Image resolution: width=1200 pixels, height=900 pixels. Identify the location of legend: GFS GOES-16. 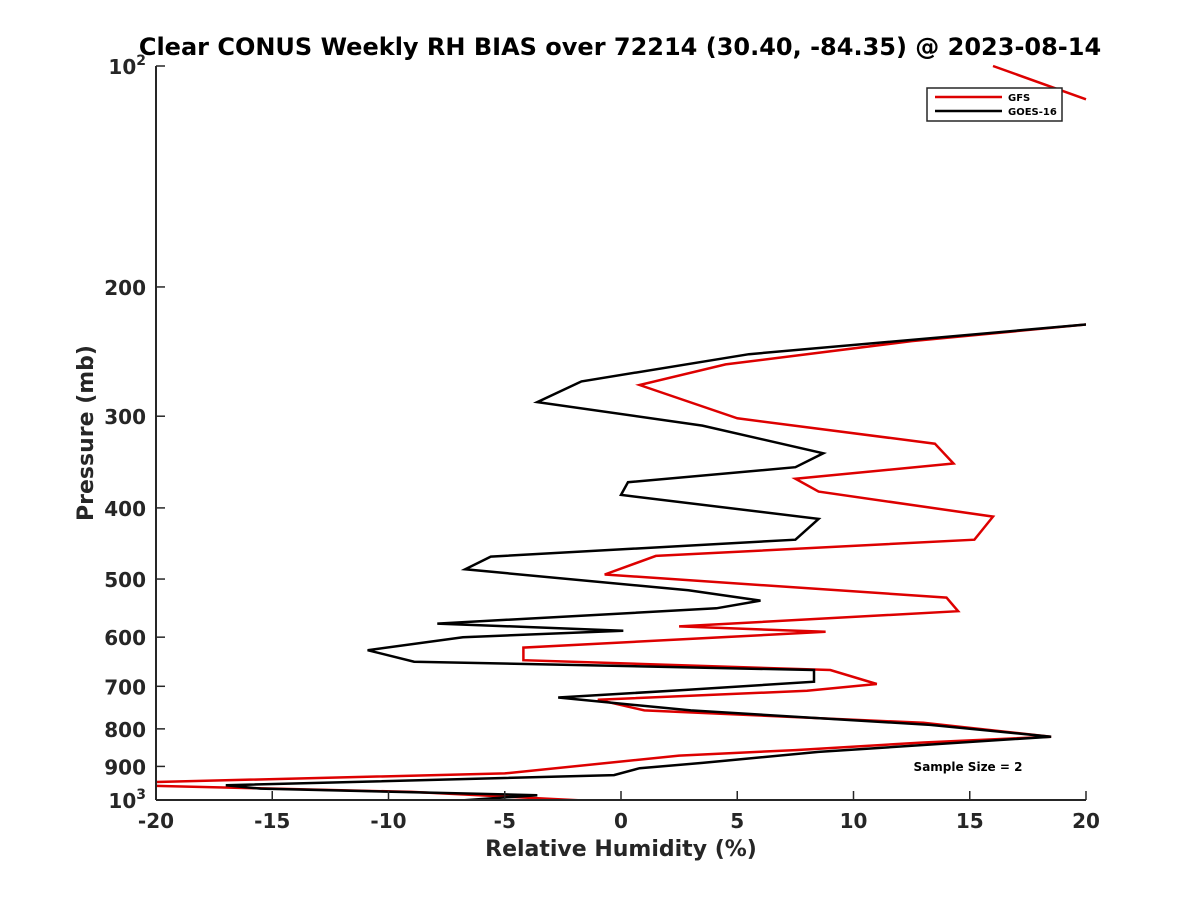
(994, 104).